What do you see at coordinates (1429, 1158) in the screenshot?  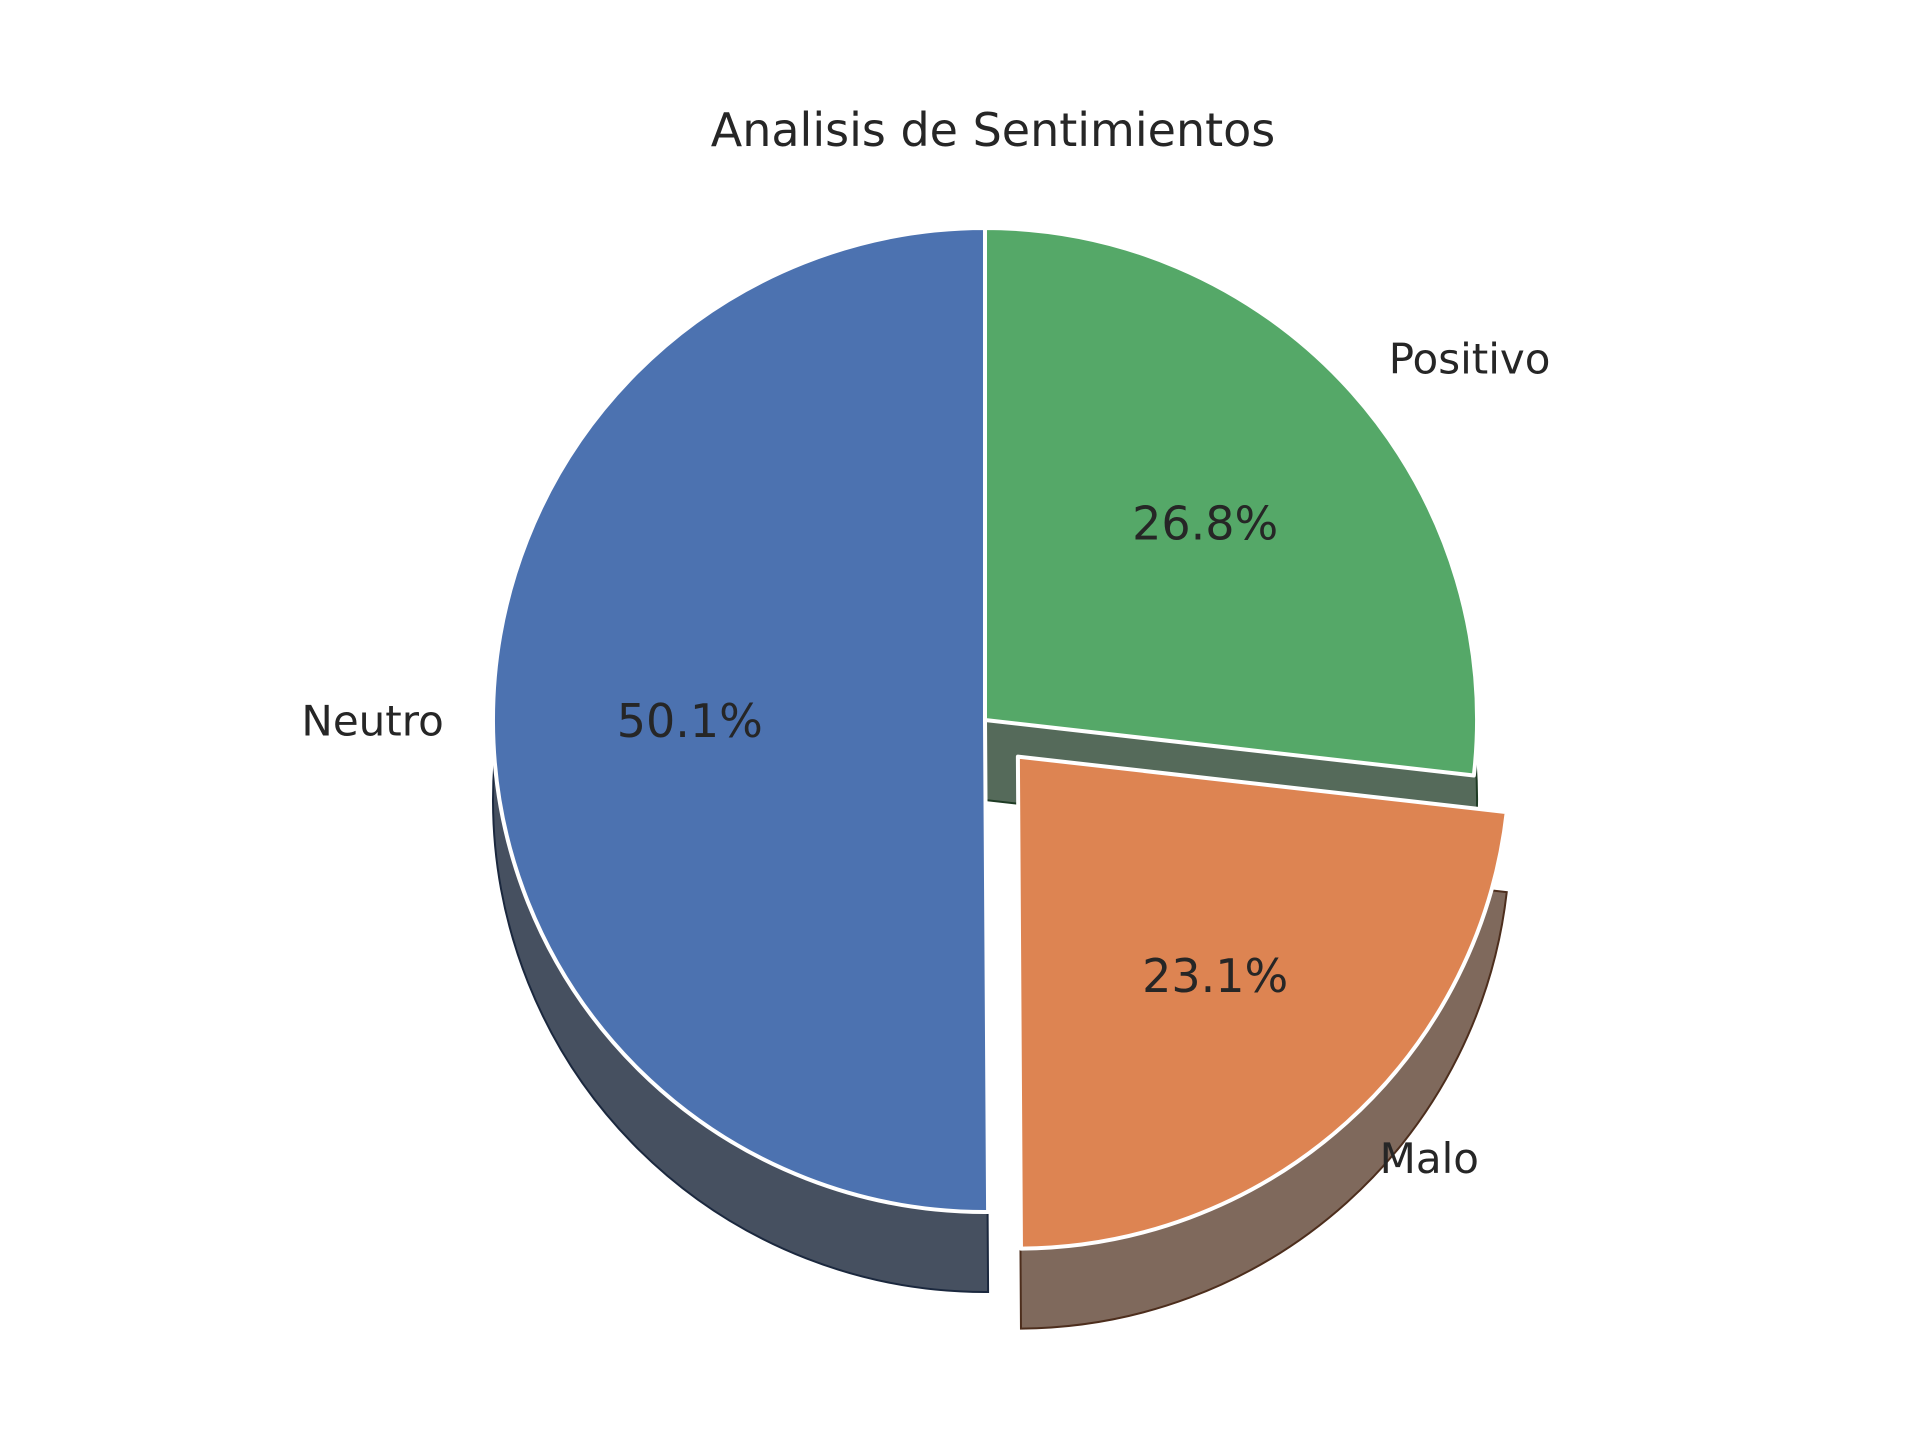 I see `slice-label-malo: Malo` at bounding box center [1429, 1158].